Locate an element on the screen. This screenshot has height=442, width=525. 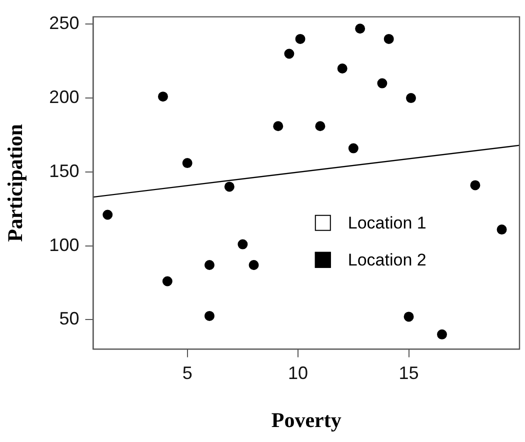
y-tick-label: 150 is located at coordinates (64, 170).